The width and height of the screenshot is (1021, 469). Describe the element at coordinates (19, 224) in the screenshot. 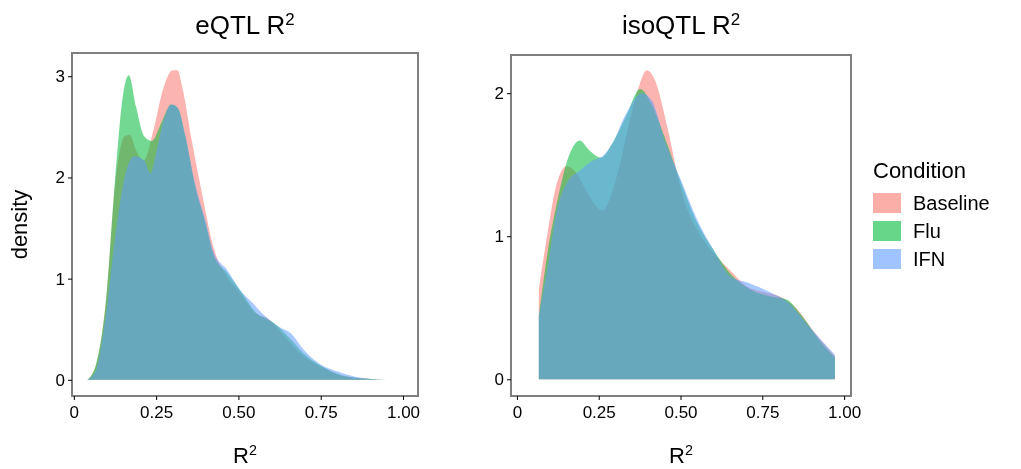

I see `y-axis-title: density` at that location.